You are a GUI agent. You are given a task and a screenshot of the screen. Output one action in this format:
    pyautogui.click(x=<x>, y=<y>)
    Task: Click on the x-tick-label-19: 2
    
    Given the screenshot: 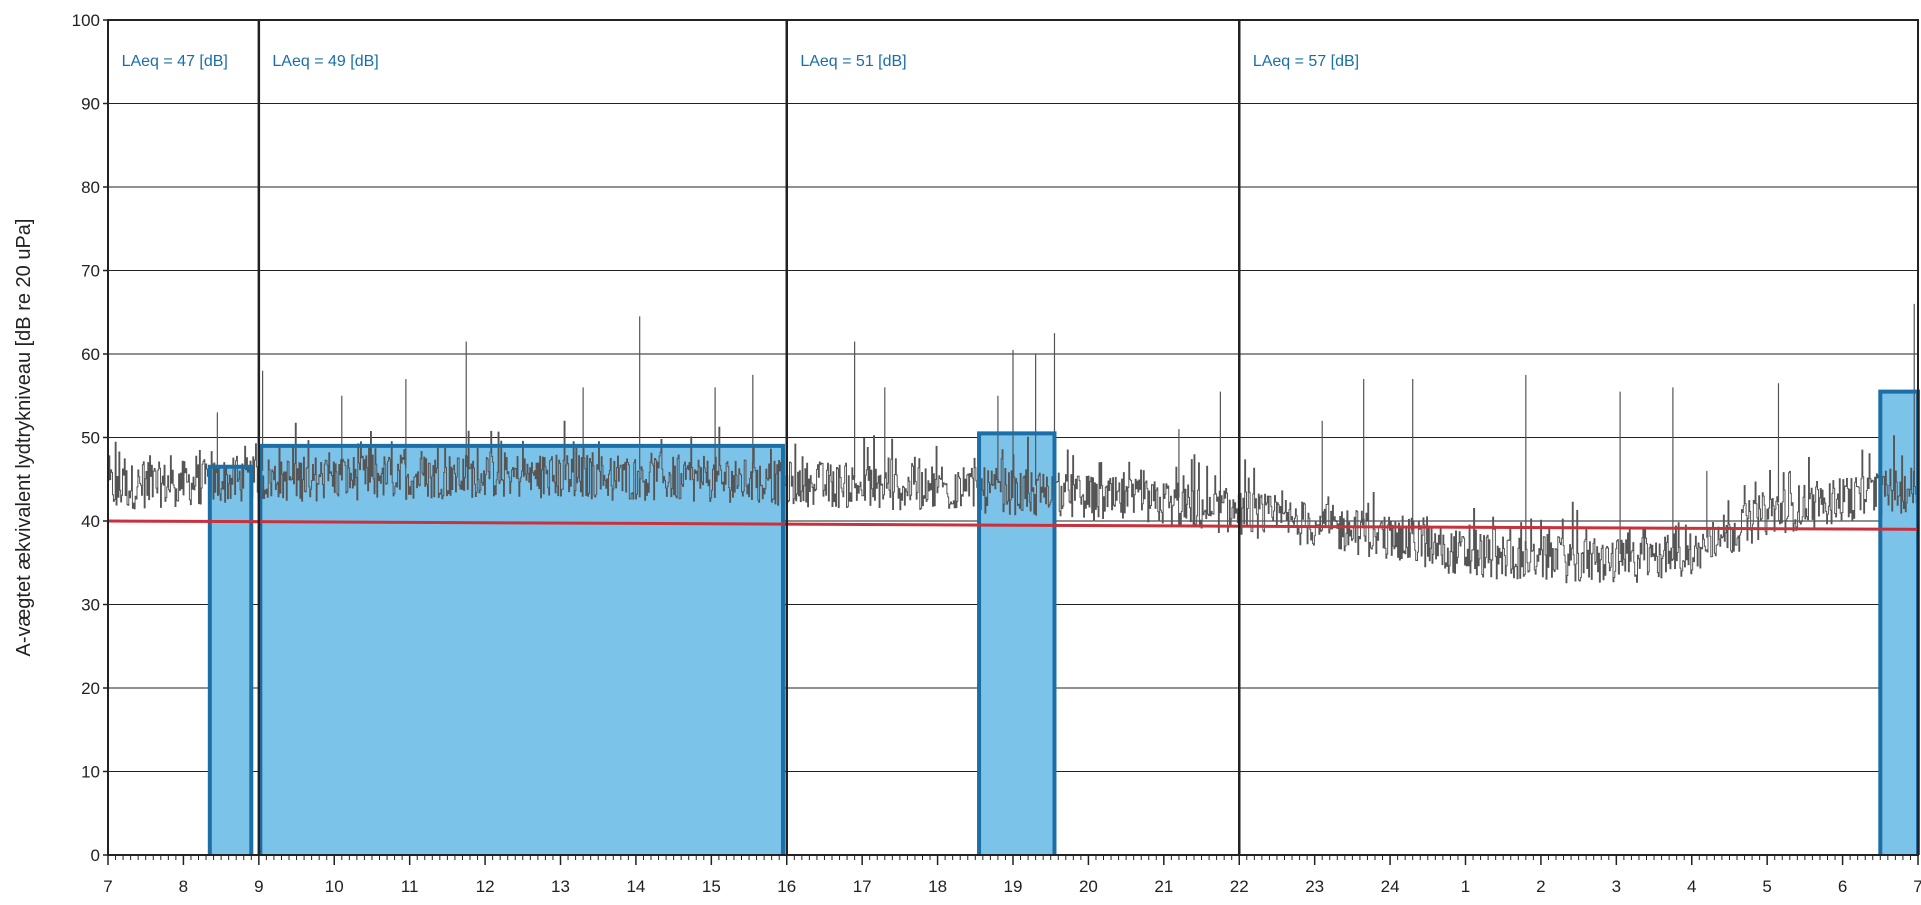 What is the action you would take?
    pyautogui.click(x=1540, y=886)
    